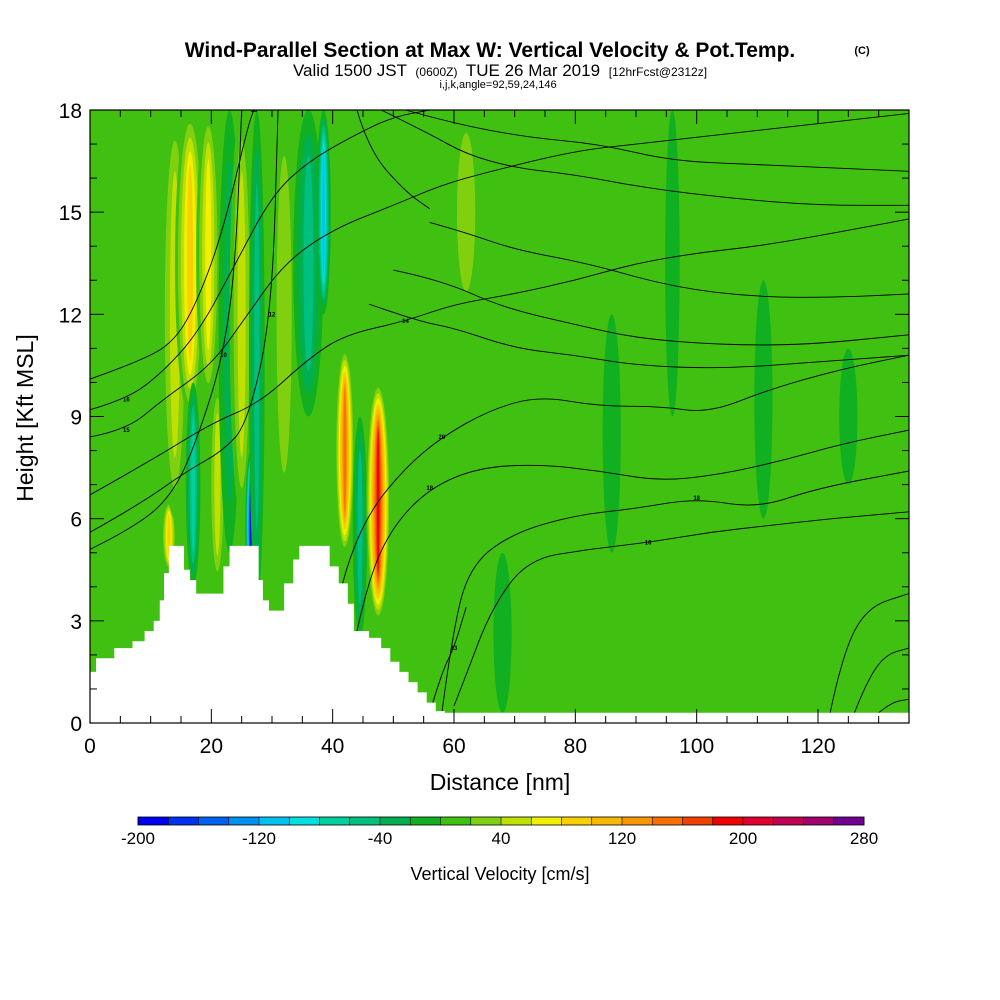 The image size is (1000, 1000). I want to click on colorbar-tick-label: 280, so click(864, 838).